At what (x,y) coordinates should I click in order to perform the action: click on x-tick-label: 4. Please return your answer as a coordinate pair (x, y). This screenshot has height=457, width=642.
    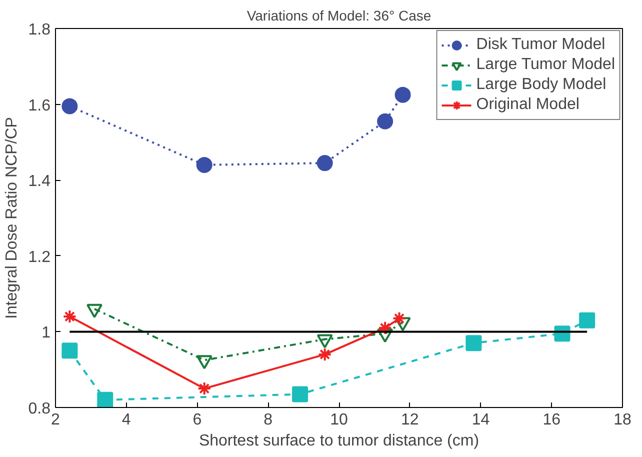
    Looking at the image, I should click on (126, 420).